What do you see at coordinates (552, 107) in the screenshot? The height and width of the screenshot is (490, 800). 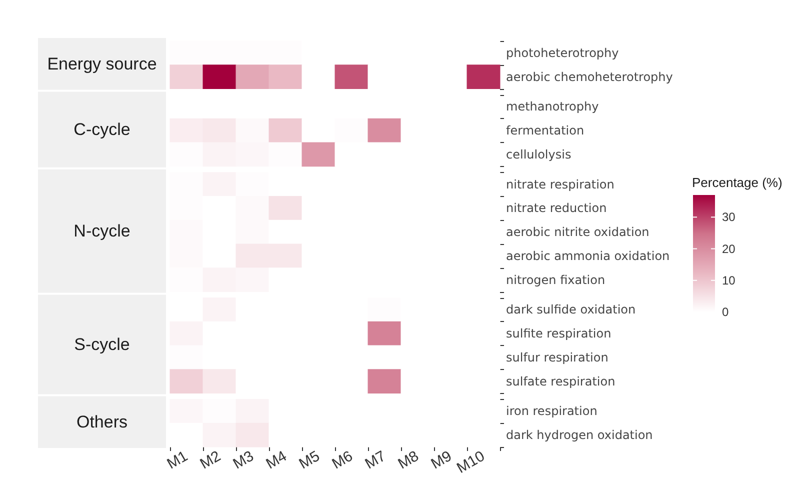 I see `y-tick-label: methanotrophy` at bounding box center [552, 107].